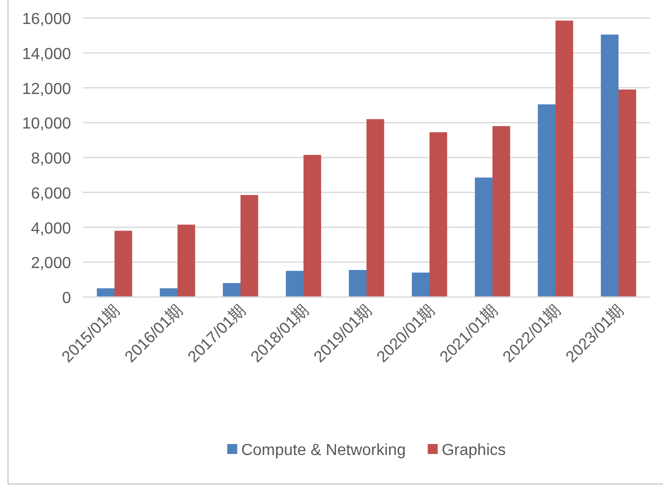 This screenshot has height=487, width=663. Describe the element at coordinates (51, 193) in the screenshot. I see `y-tick-label: 6,000` at that location.